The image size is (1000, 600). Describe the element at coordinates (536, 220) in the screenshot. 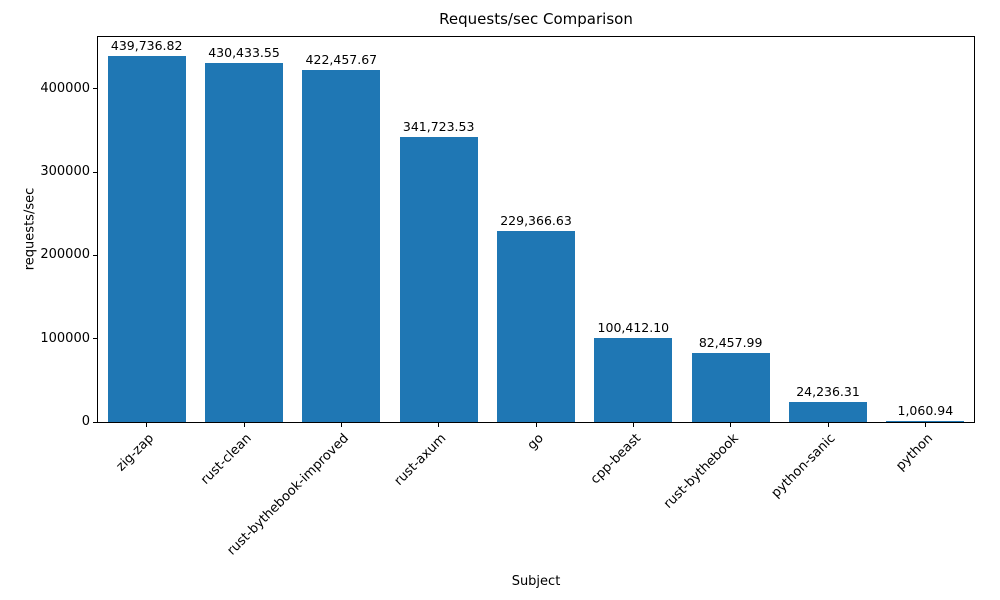

I see `bar-value-label: 229,366.63` at that location.